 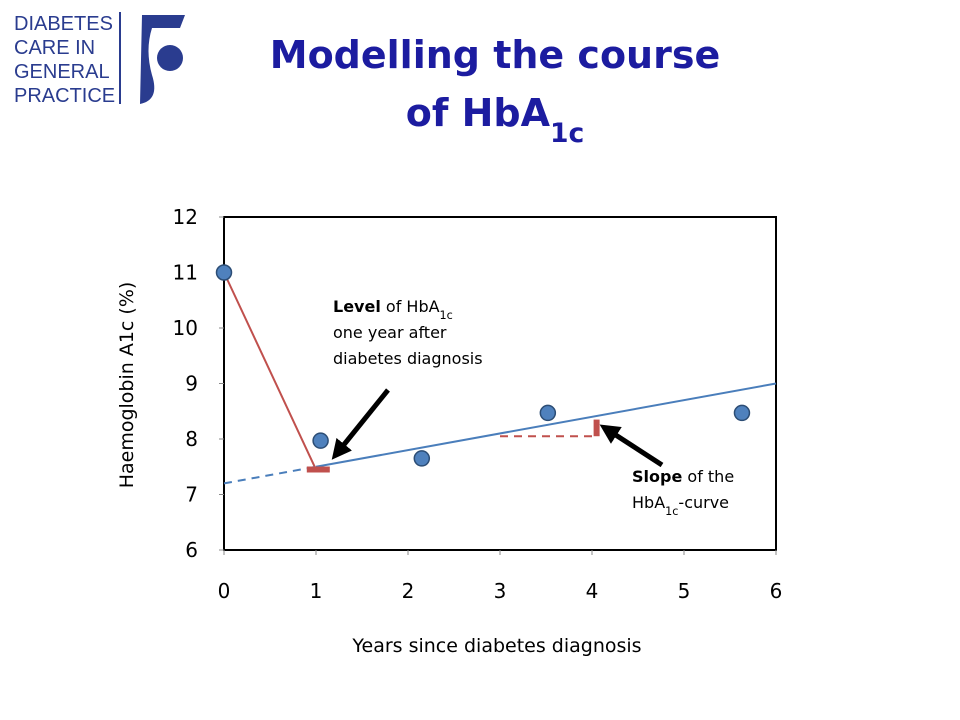 What do you see at coordinates (54, 48) in the screenshot?
I see `logo-text: CARE IN` at bounding box center [54, 48].